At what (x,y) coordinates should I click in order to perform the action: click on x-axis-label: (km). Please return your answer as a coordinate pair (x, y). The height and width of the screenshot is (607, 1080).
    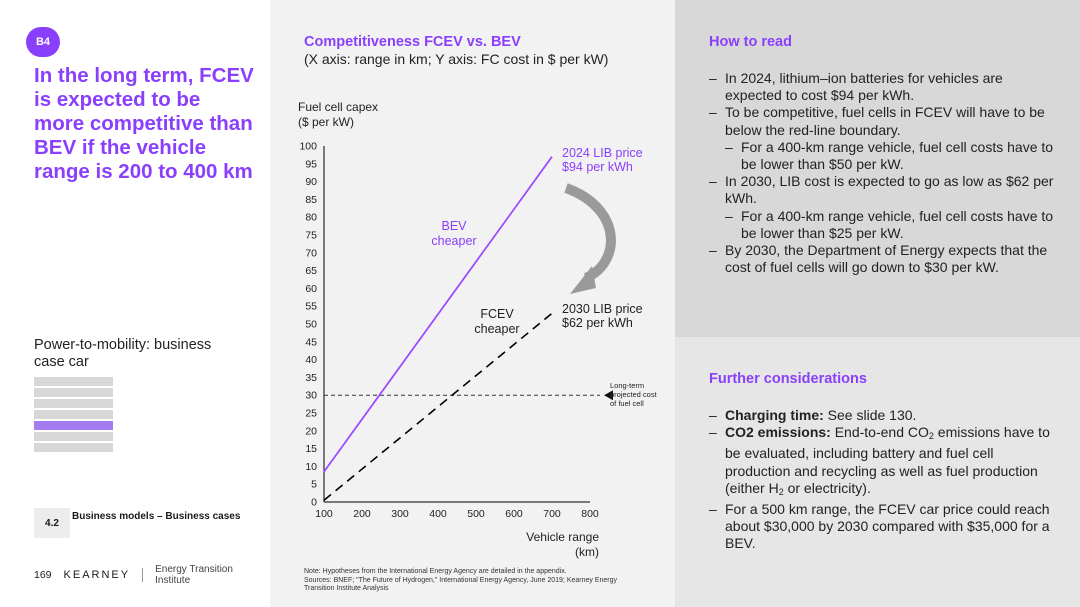
    Looking at the image, I should click on (587, 552).